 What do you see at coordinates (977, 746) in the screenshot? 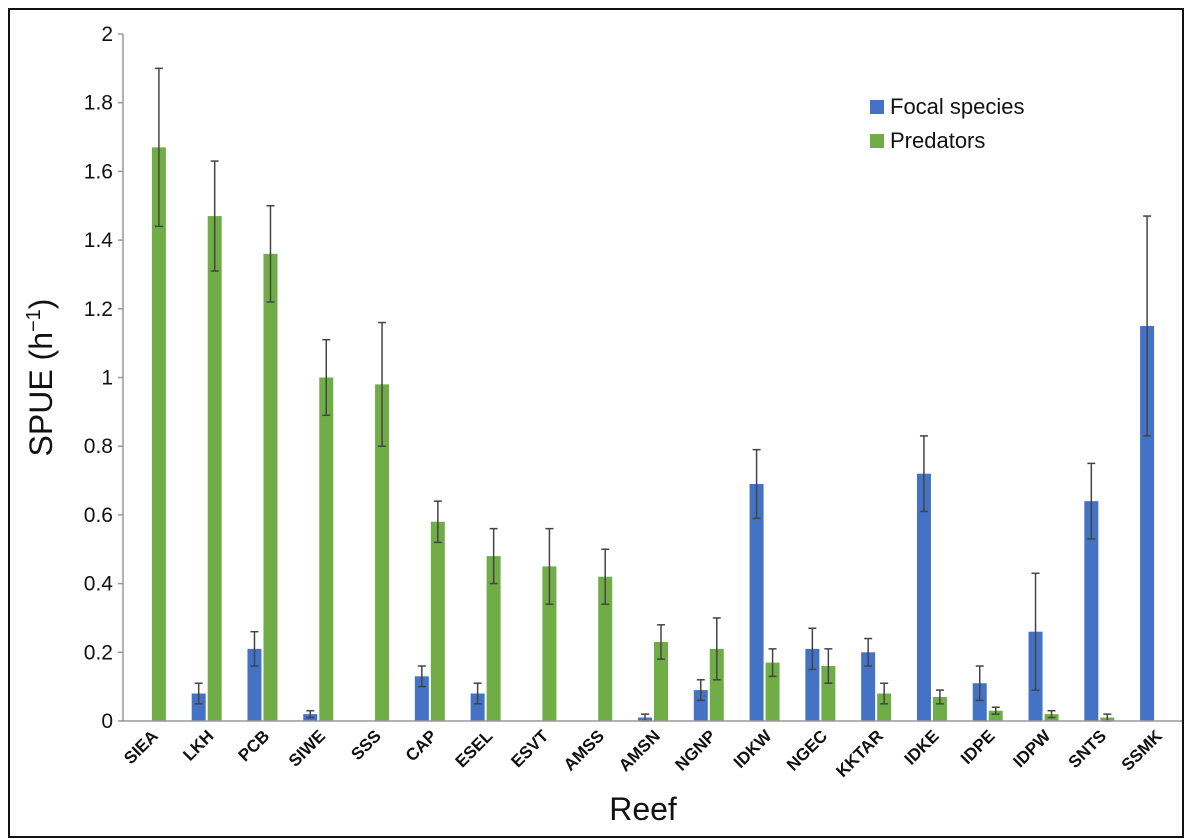
I see `x-category-label-idpe: IDPE` at bounding box center [977, 746].